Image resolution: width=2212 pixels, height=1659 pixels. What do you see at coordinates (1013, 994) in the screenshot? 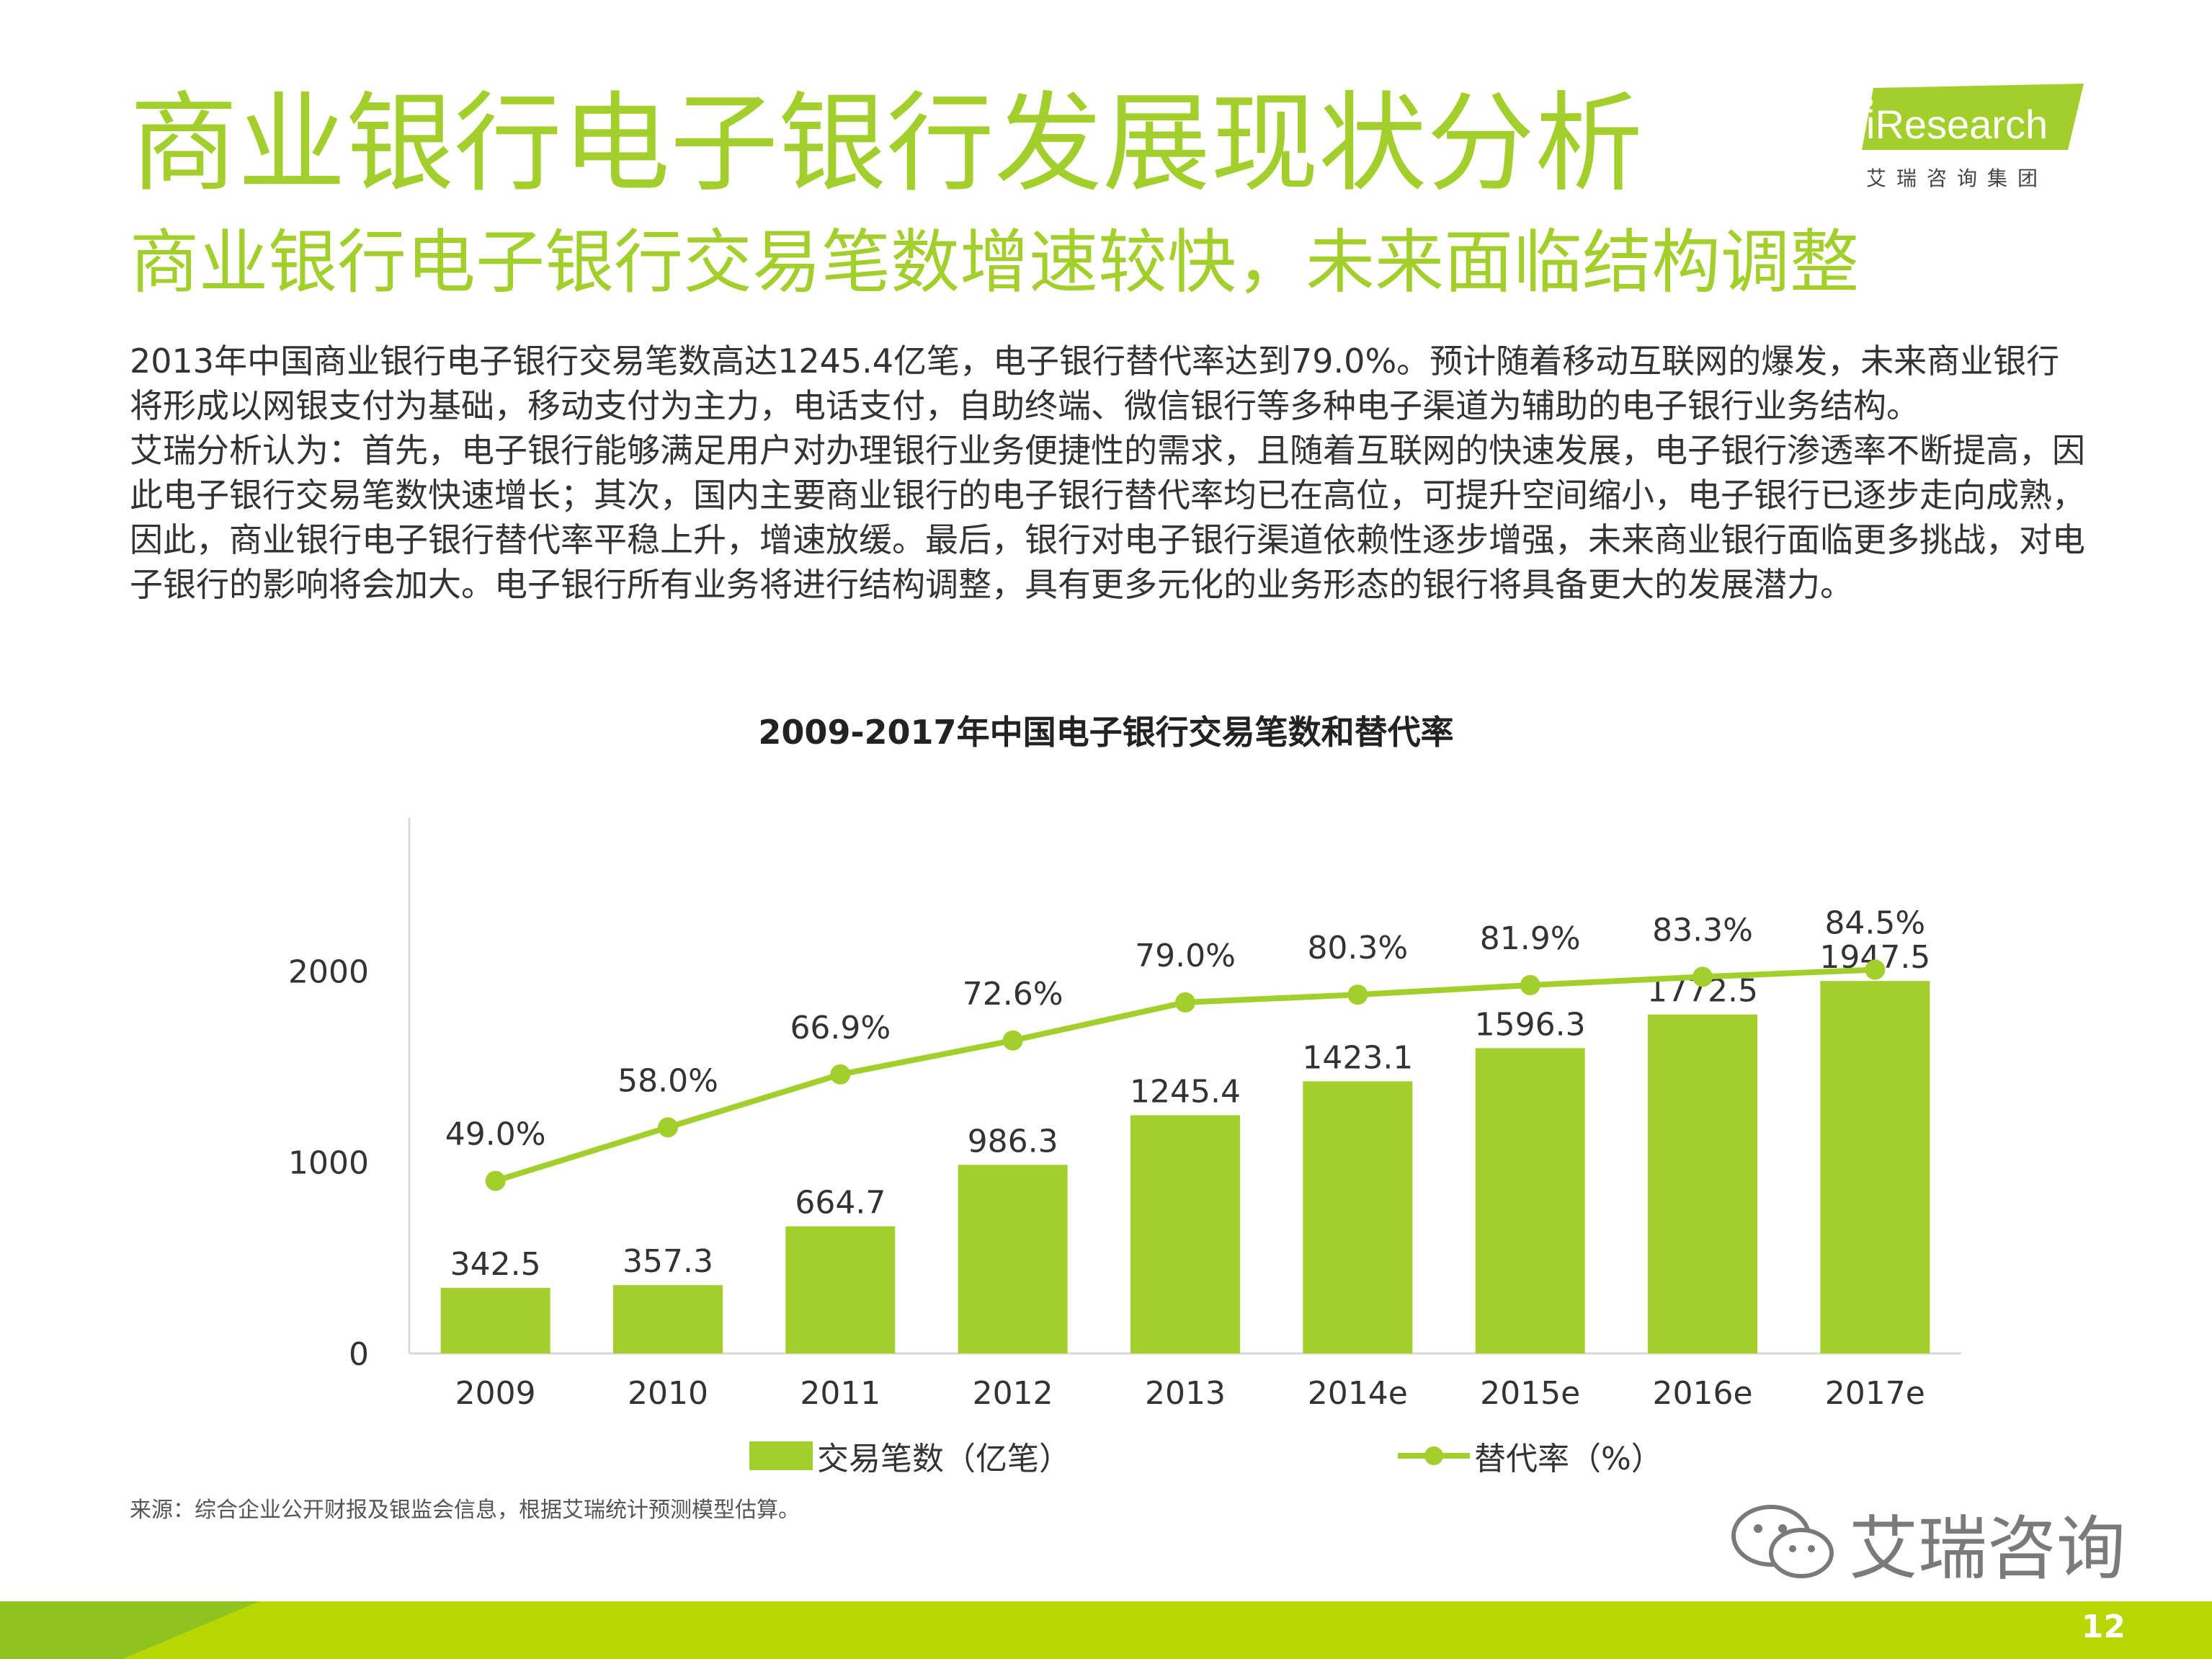
I see `line-value-label: 72.6%` at bounding box center [1013, 994].